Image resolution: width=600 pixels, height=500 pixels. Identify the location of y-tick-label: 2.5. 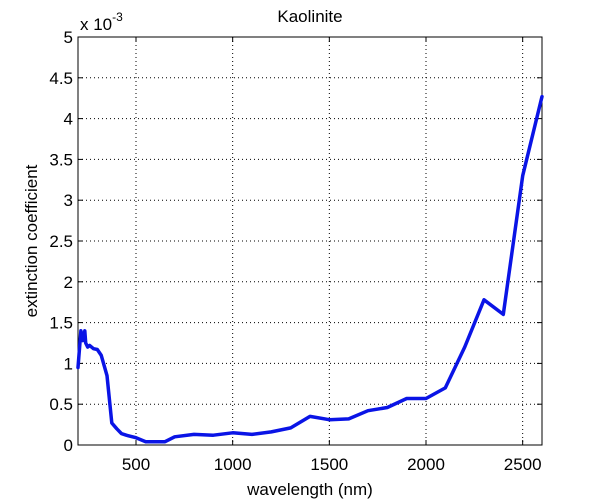
(61, 241).